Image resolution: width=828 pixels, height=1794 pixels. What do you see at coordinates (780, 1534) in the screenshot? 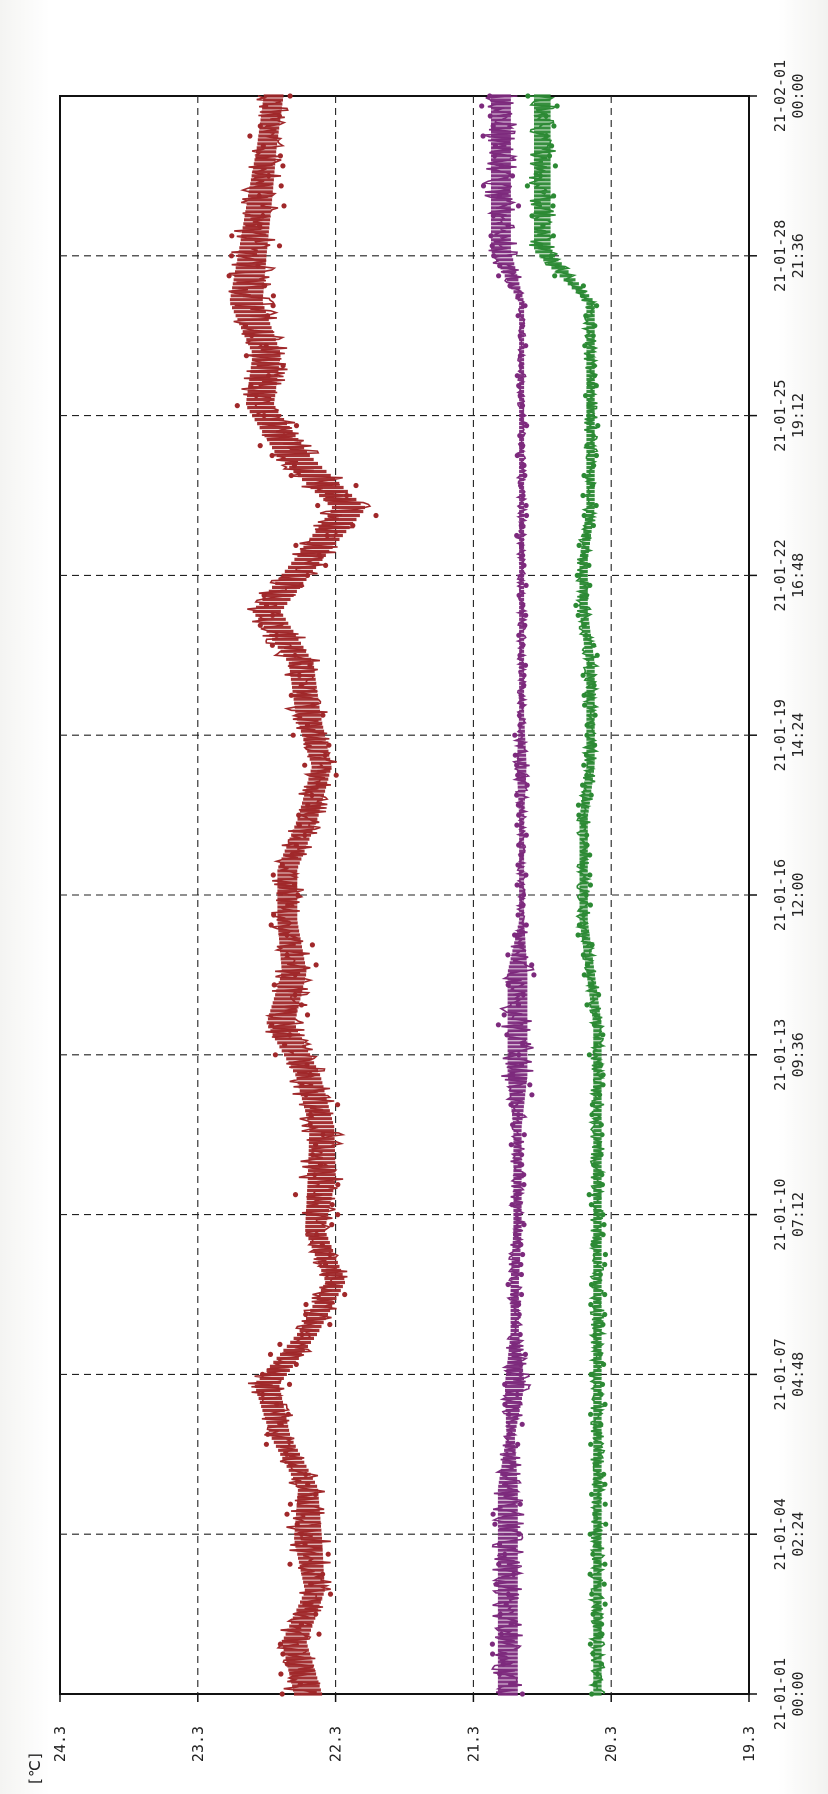
I see `time-tick-date: 21-01-04` at bounding box center [780, 1534].